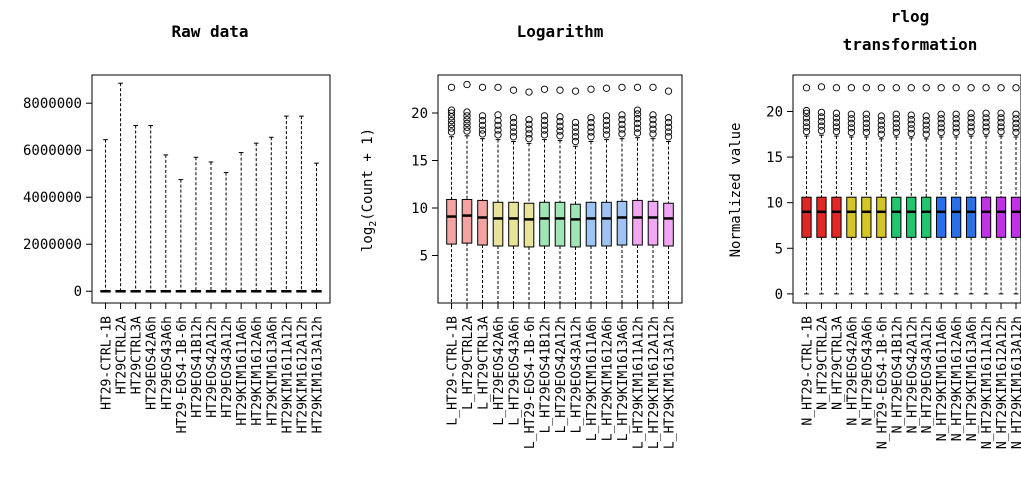  I want to click on x-tick-label: HT29KIM1612A12h, so click(302, 374).